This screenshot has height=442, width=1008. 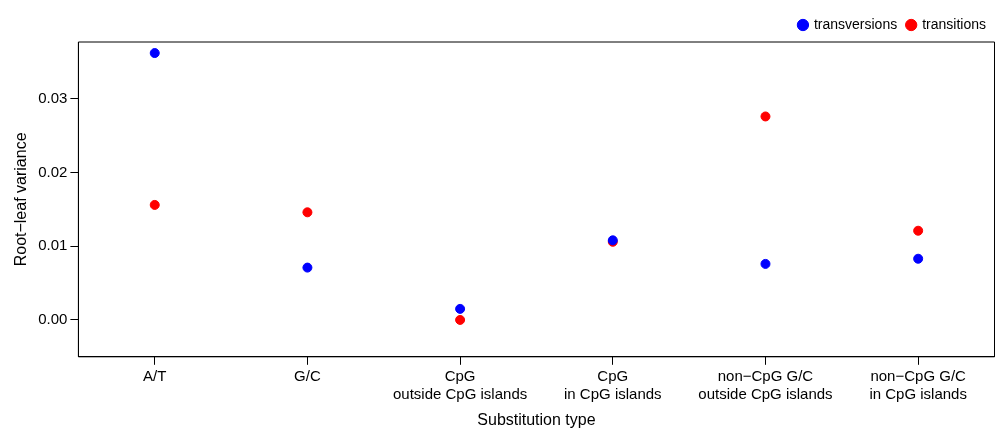 I want to click on x-axis-title: Substitution type, so click(x=536, y=419).